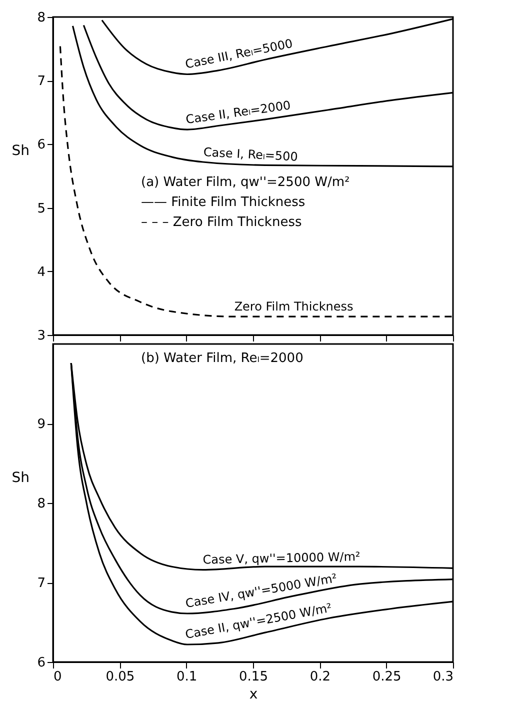  Describe the element at coordinates (245, 182) in the screenshot. I see `annotation: (a) Water Film, qw''=2500 W/m²` at that location.